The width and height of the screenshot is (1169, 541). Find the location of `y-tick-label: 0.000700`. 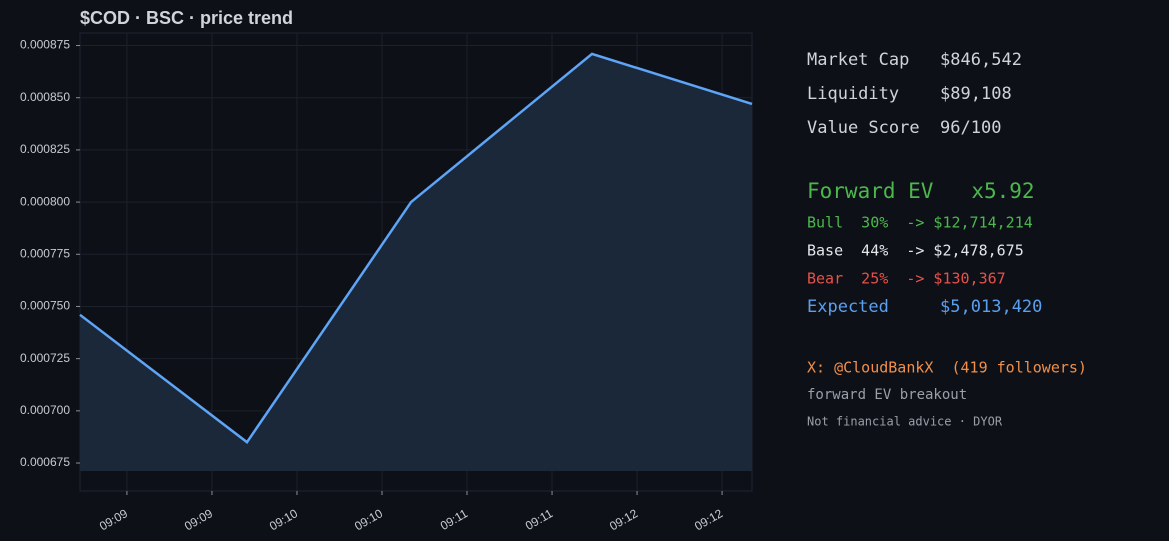

y-tick-label: 0.000700 is located at coordinates (45, 410).